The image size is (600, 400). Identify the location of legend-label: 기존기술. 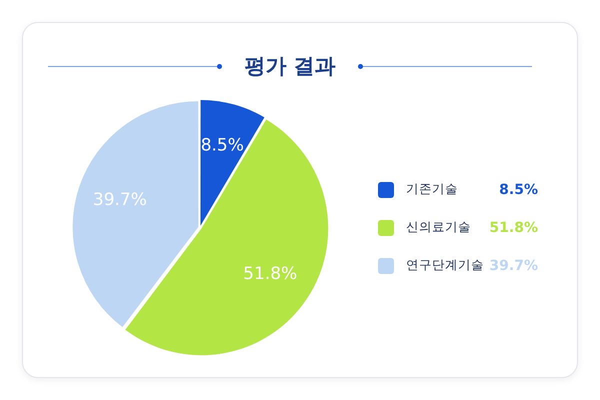
(432, 189).